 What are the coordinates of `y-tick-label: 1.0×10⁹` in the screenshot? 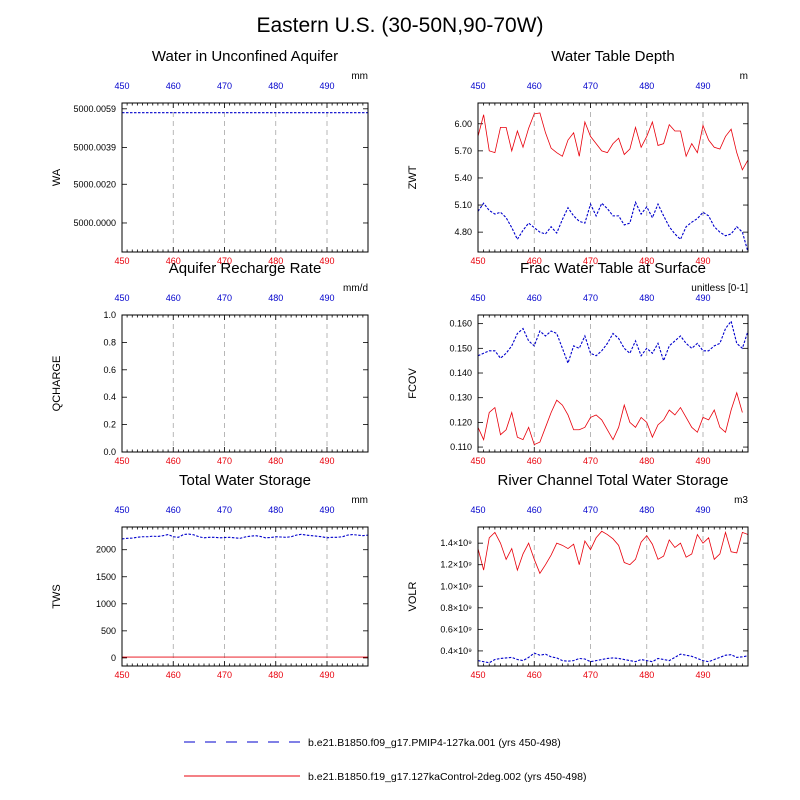 It's located at (456, 586).